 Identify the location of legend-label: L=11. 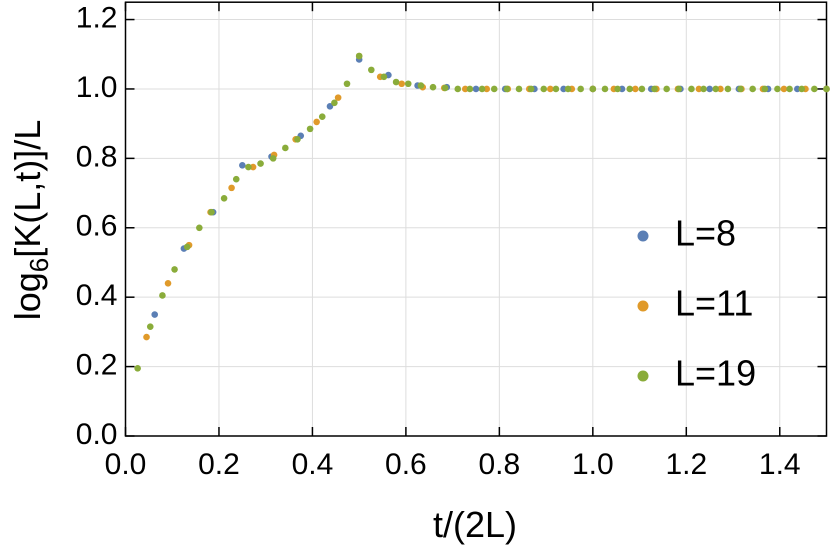
(714, 303).